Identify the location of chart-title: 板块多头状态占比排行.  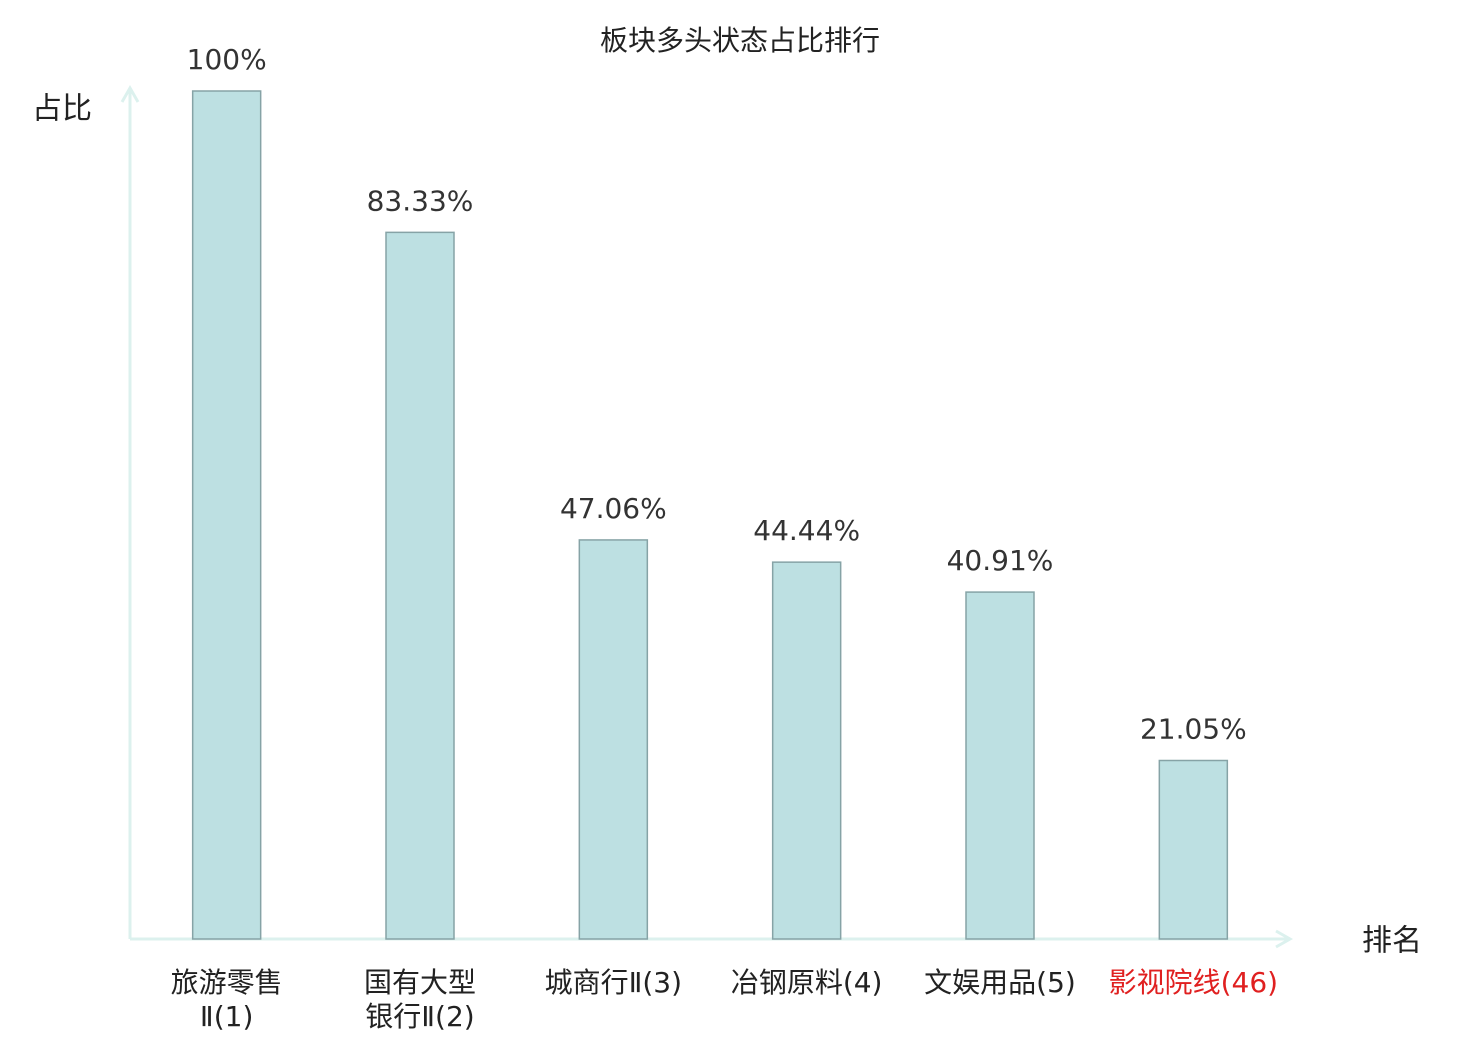
(740, 40).